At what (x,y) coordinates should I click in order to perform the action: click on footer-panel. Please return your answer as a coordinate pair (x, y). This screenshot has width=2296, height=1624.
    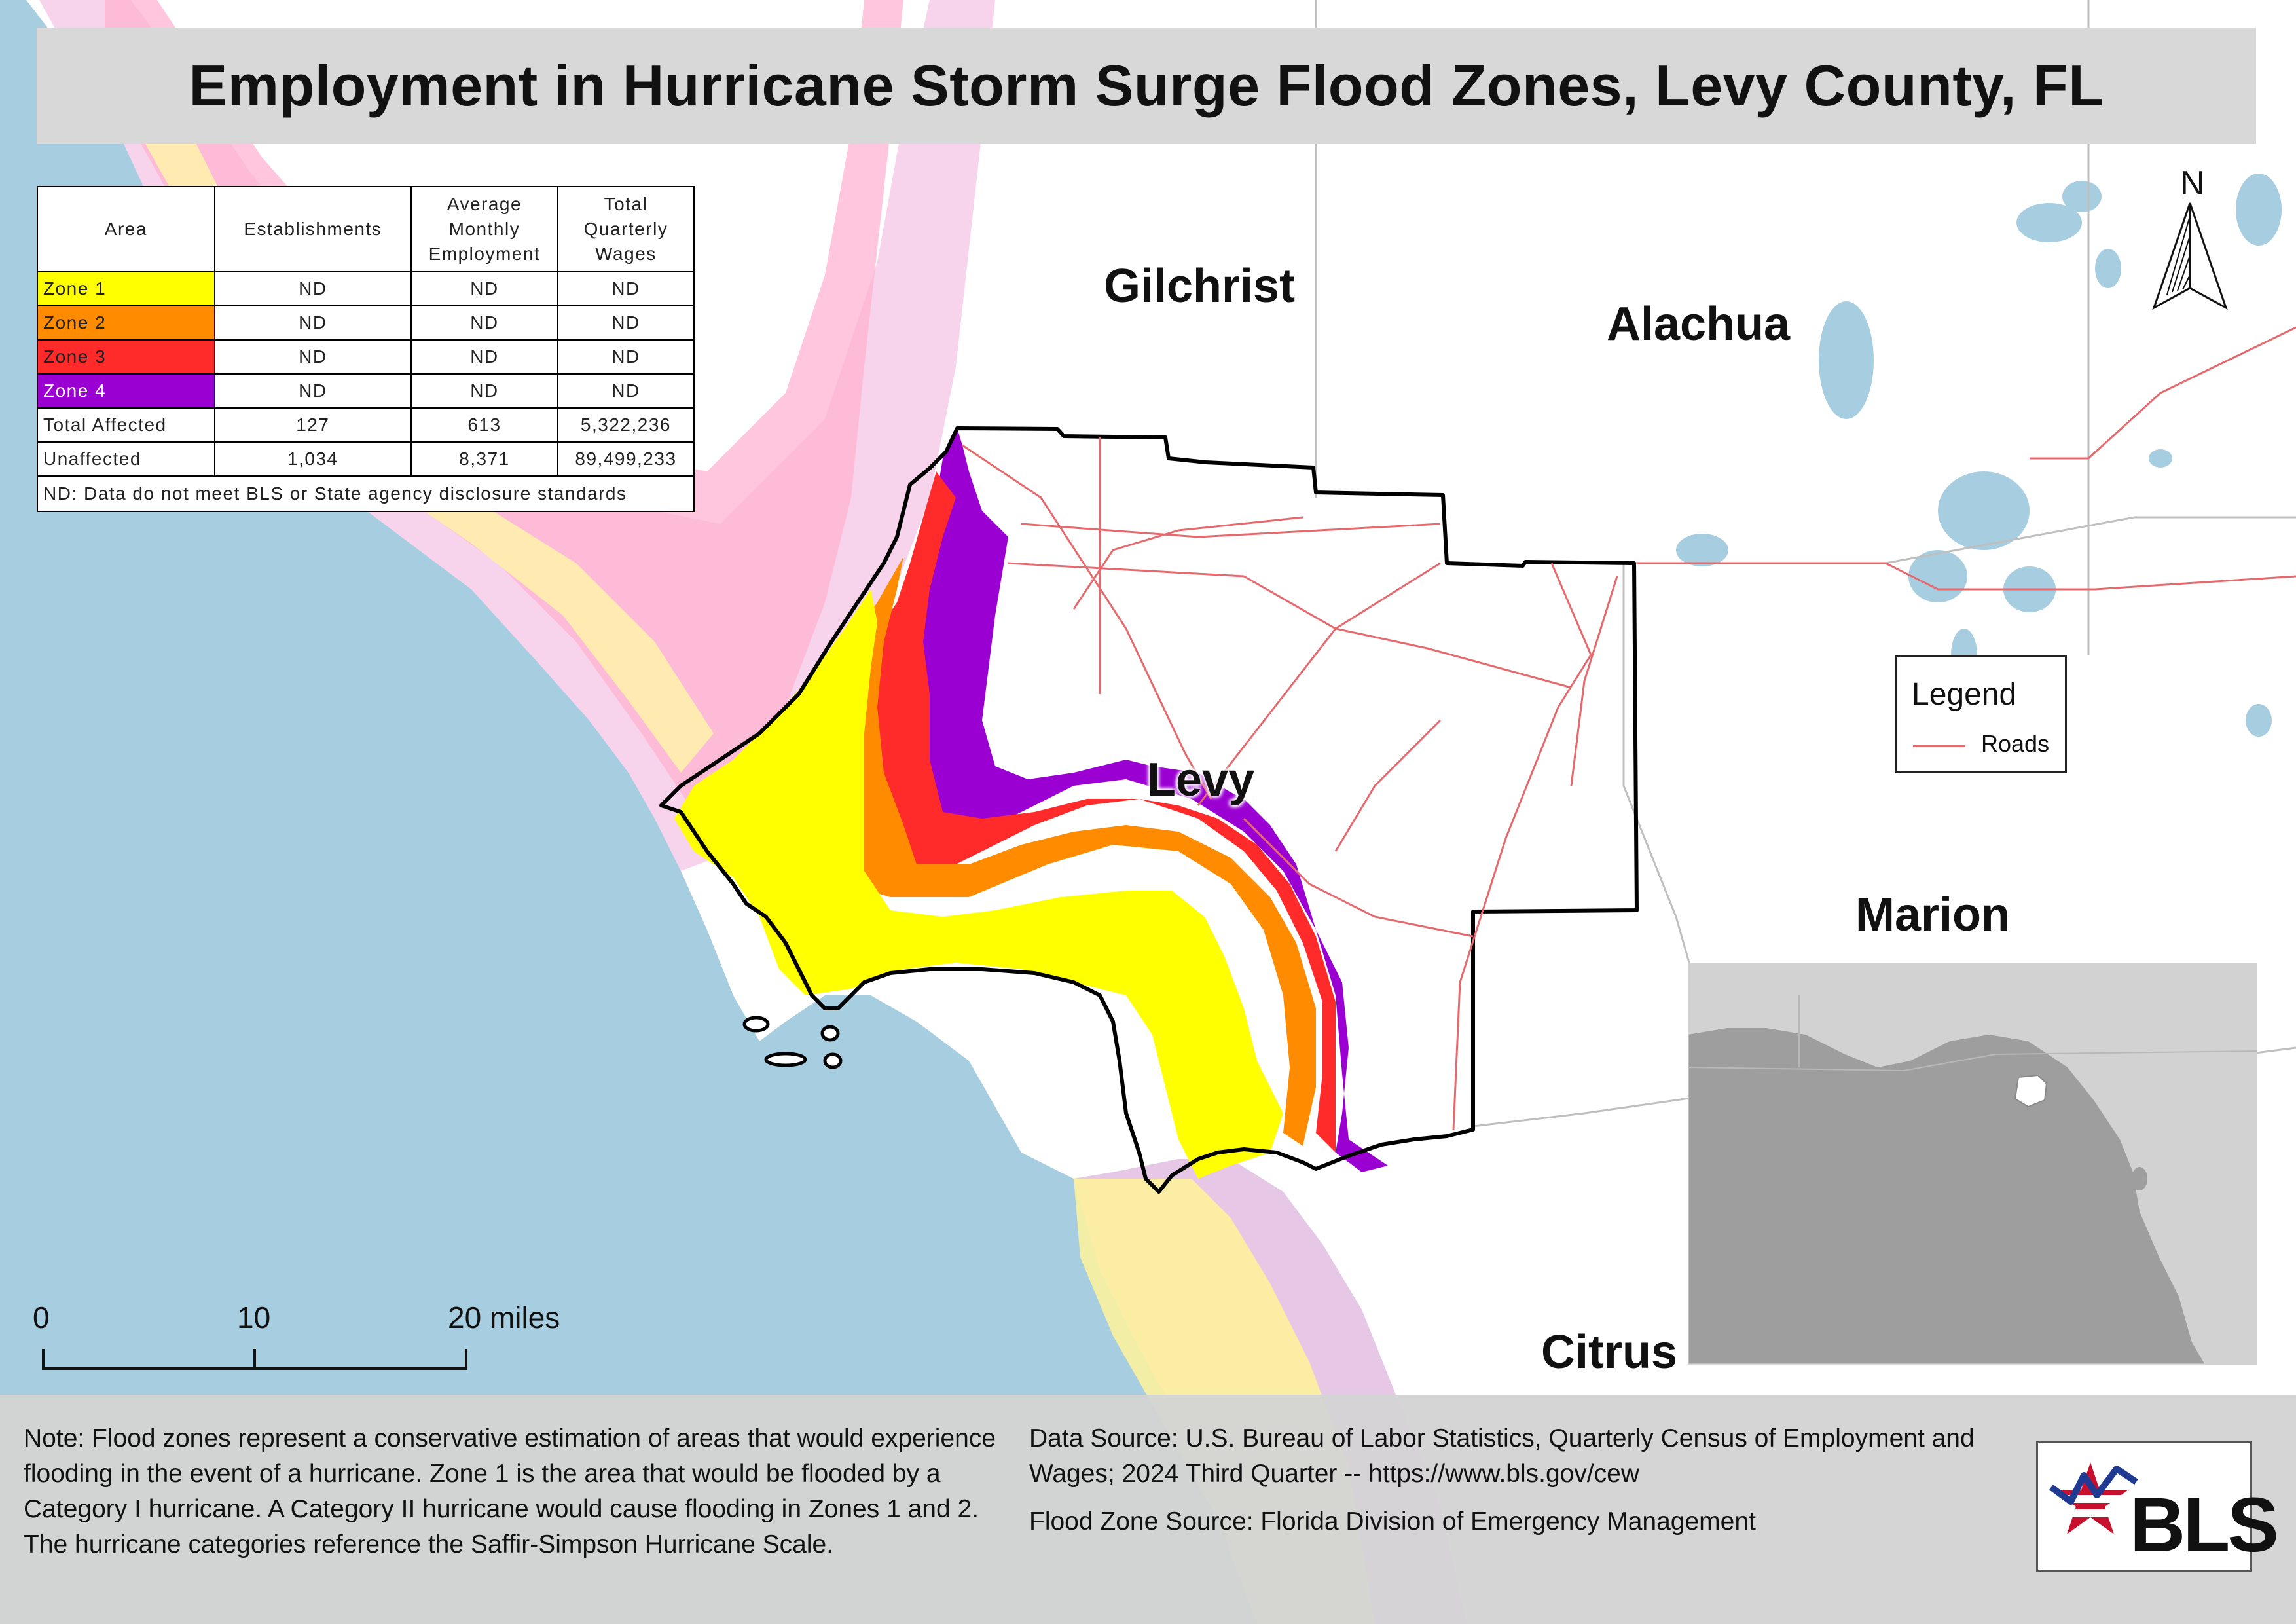
    Looking at the image, I should click on (1148, 1509).